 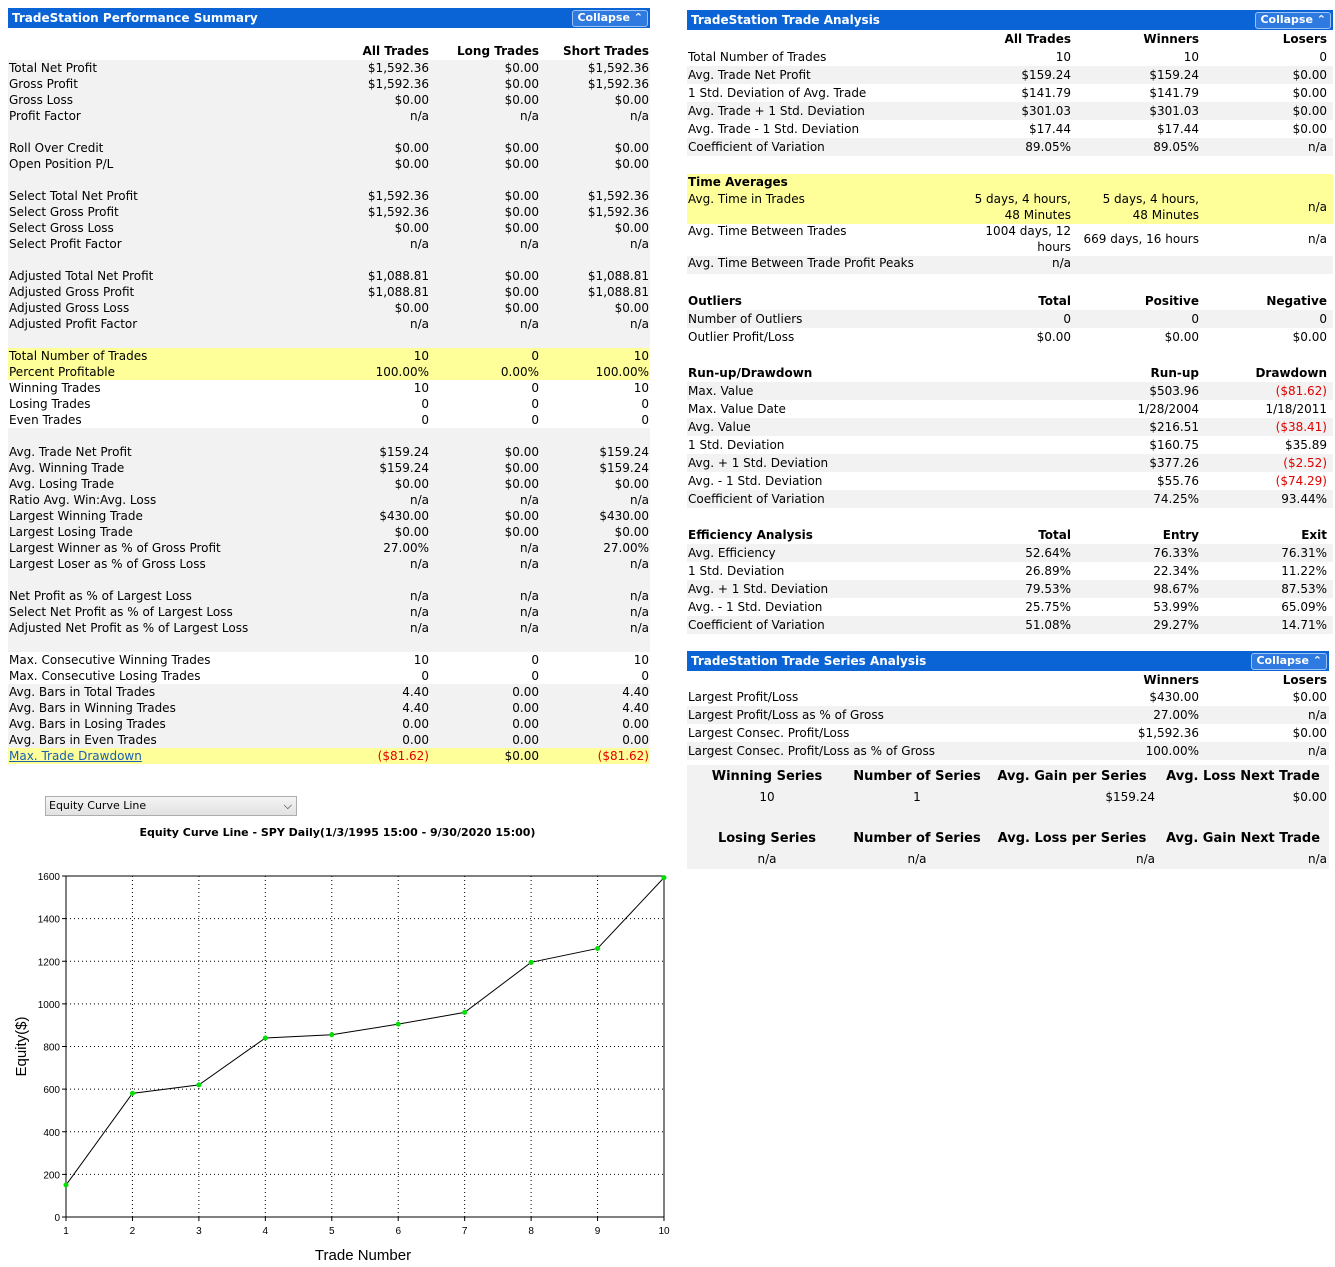 I want to click on outliers-header: Outliers Total Positive Negative, so click(x=1010, y=301).